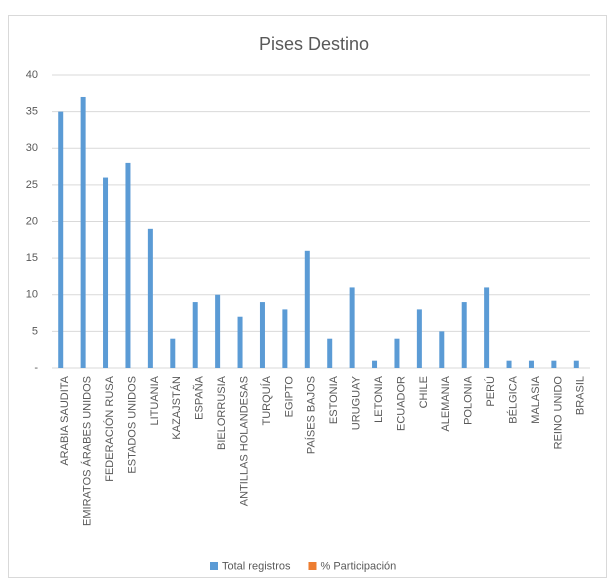 The height and width of the screenshot is (584, 614). What do you see at coordinates (87, 451) in the screenshot?
I see `x-tick-label: EMIRATOS ÁRABES UNIDOS` at bounding box center [87, 451].